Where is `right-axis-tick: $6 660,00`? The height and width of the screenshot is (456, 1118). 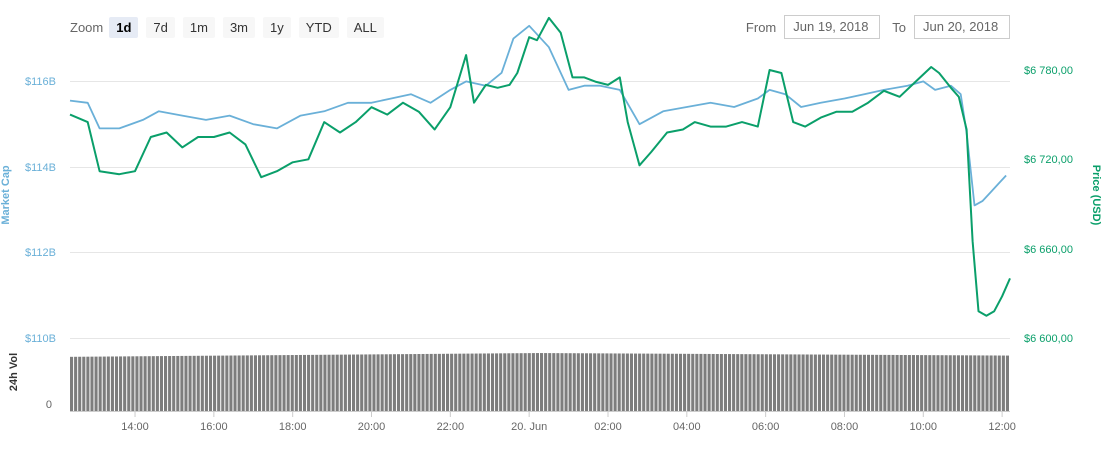
right-axis-tick: $6 660,00 is located at coordinates (1048, 250).